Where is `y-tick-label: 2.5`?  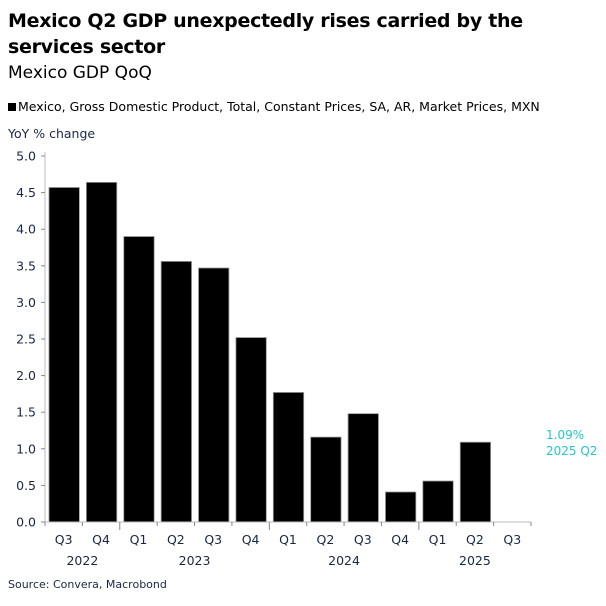 y-tick-label: 2.5 is located at coordinates (26, 339).